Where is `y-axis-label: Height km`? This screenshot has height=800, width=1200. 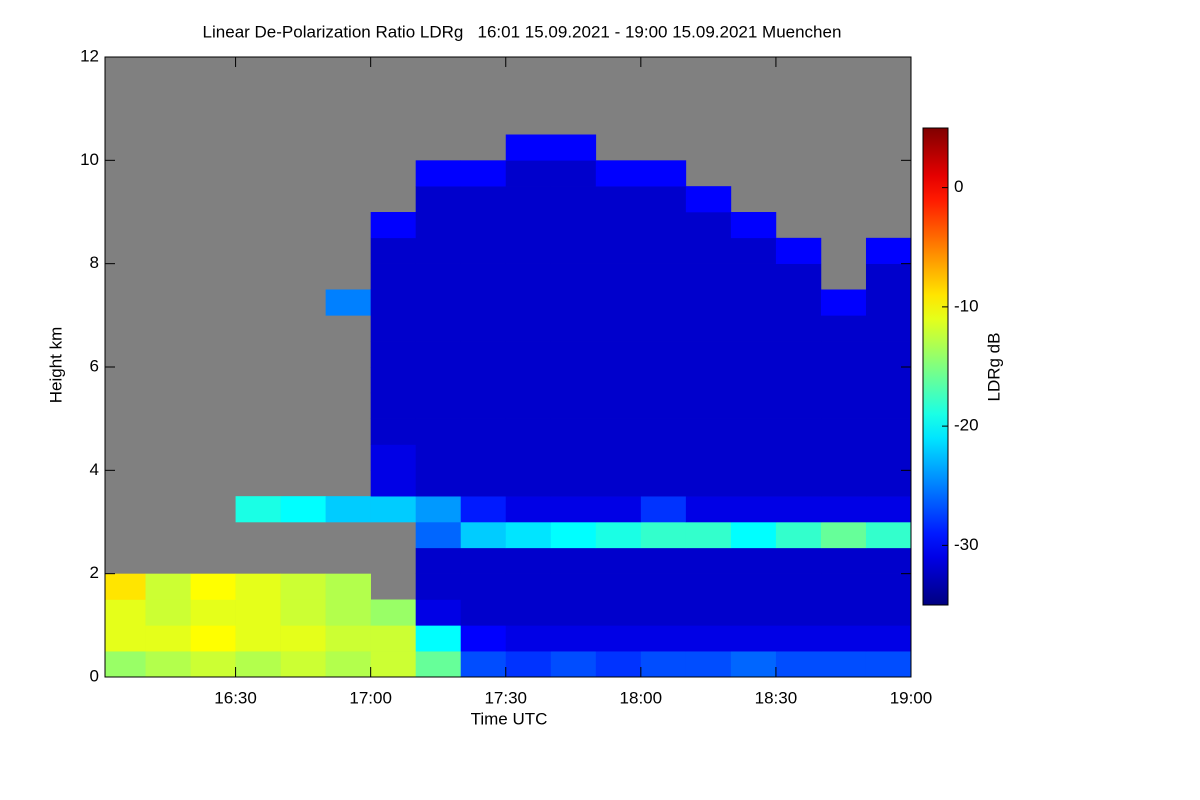
y-axis-label: Height km is located at coordinates (55, 365).